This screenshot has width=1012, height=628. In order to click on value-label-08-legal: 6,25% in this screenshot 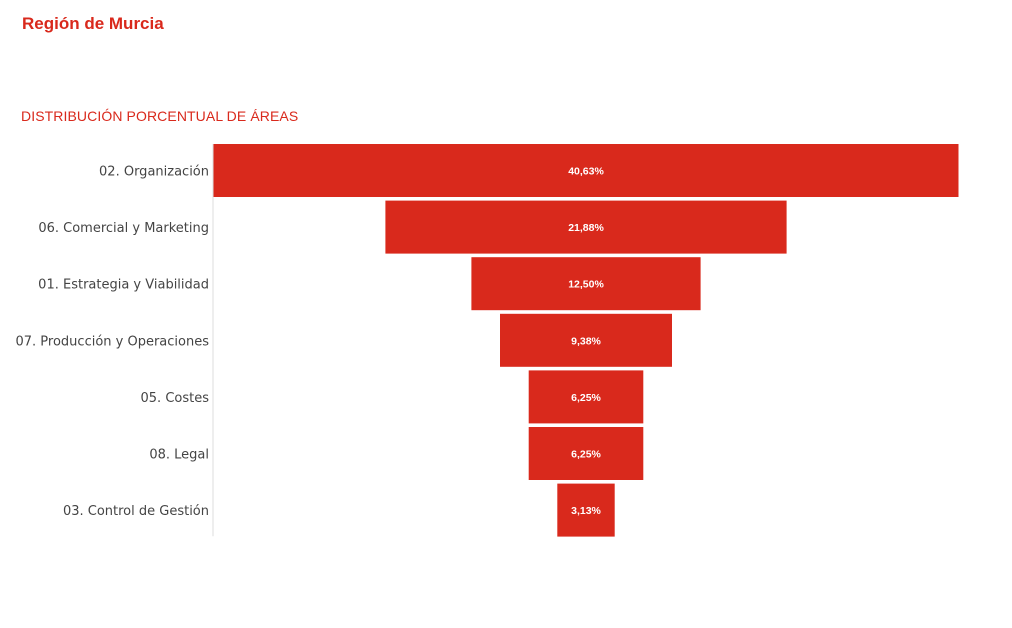, I will do `click(586, 455)`.